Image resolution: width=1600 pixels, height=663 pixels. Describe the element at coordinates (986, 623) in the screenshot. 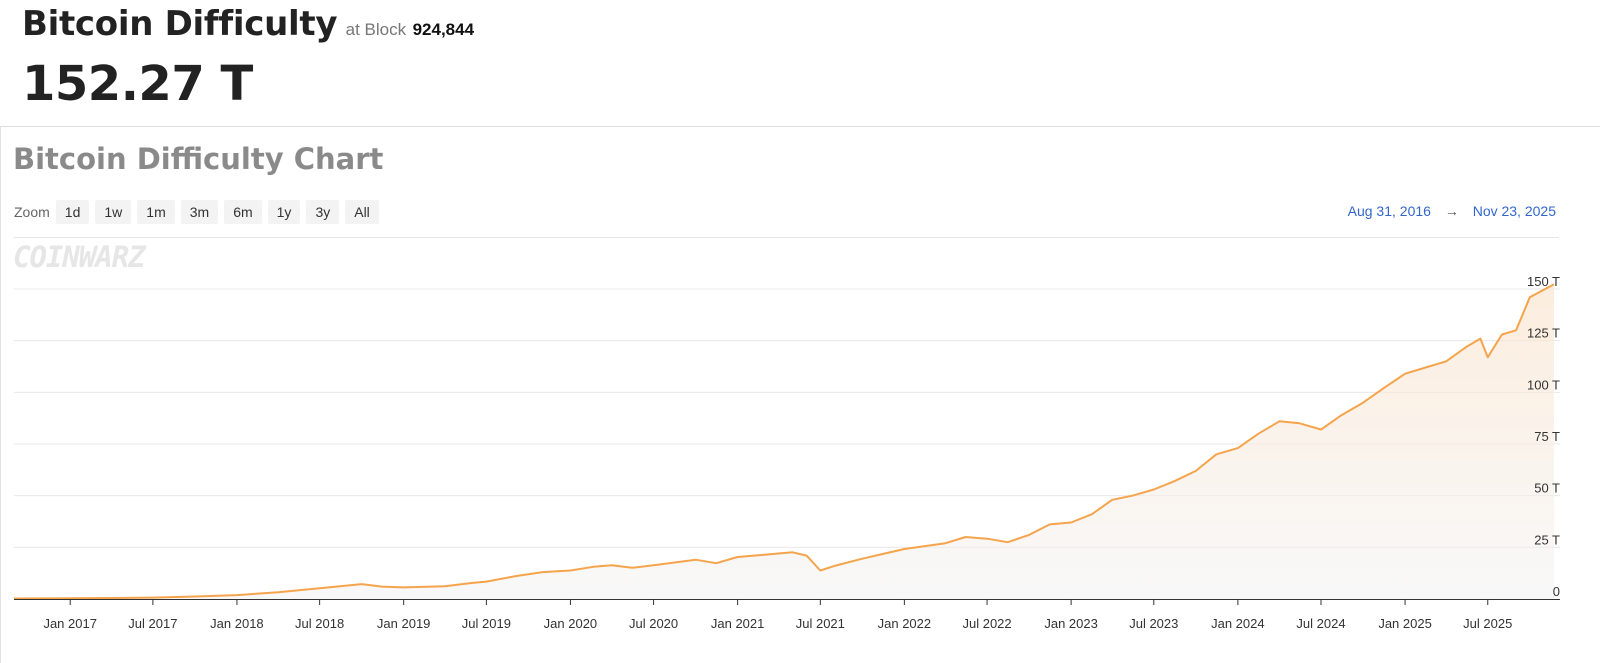

I see `x-tick-label: Jul 2022` at that location.